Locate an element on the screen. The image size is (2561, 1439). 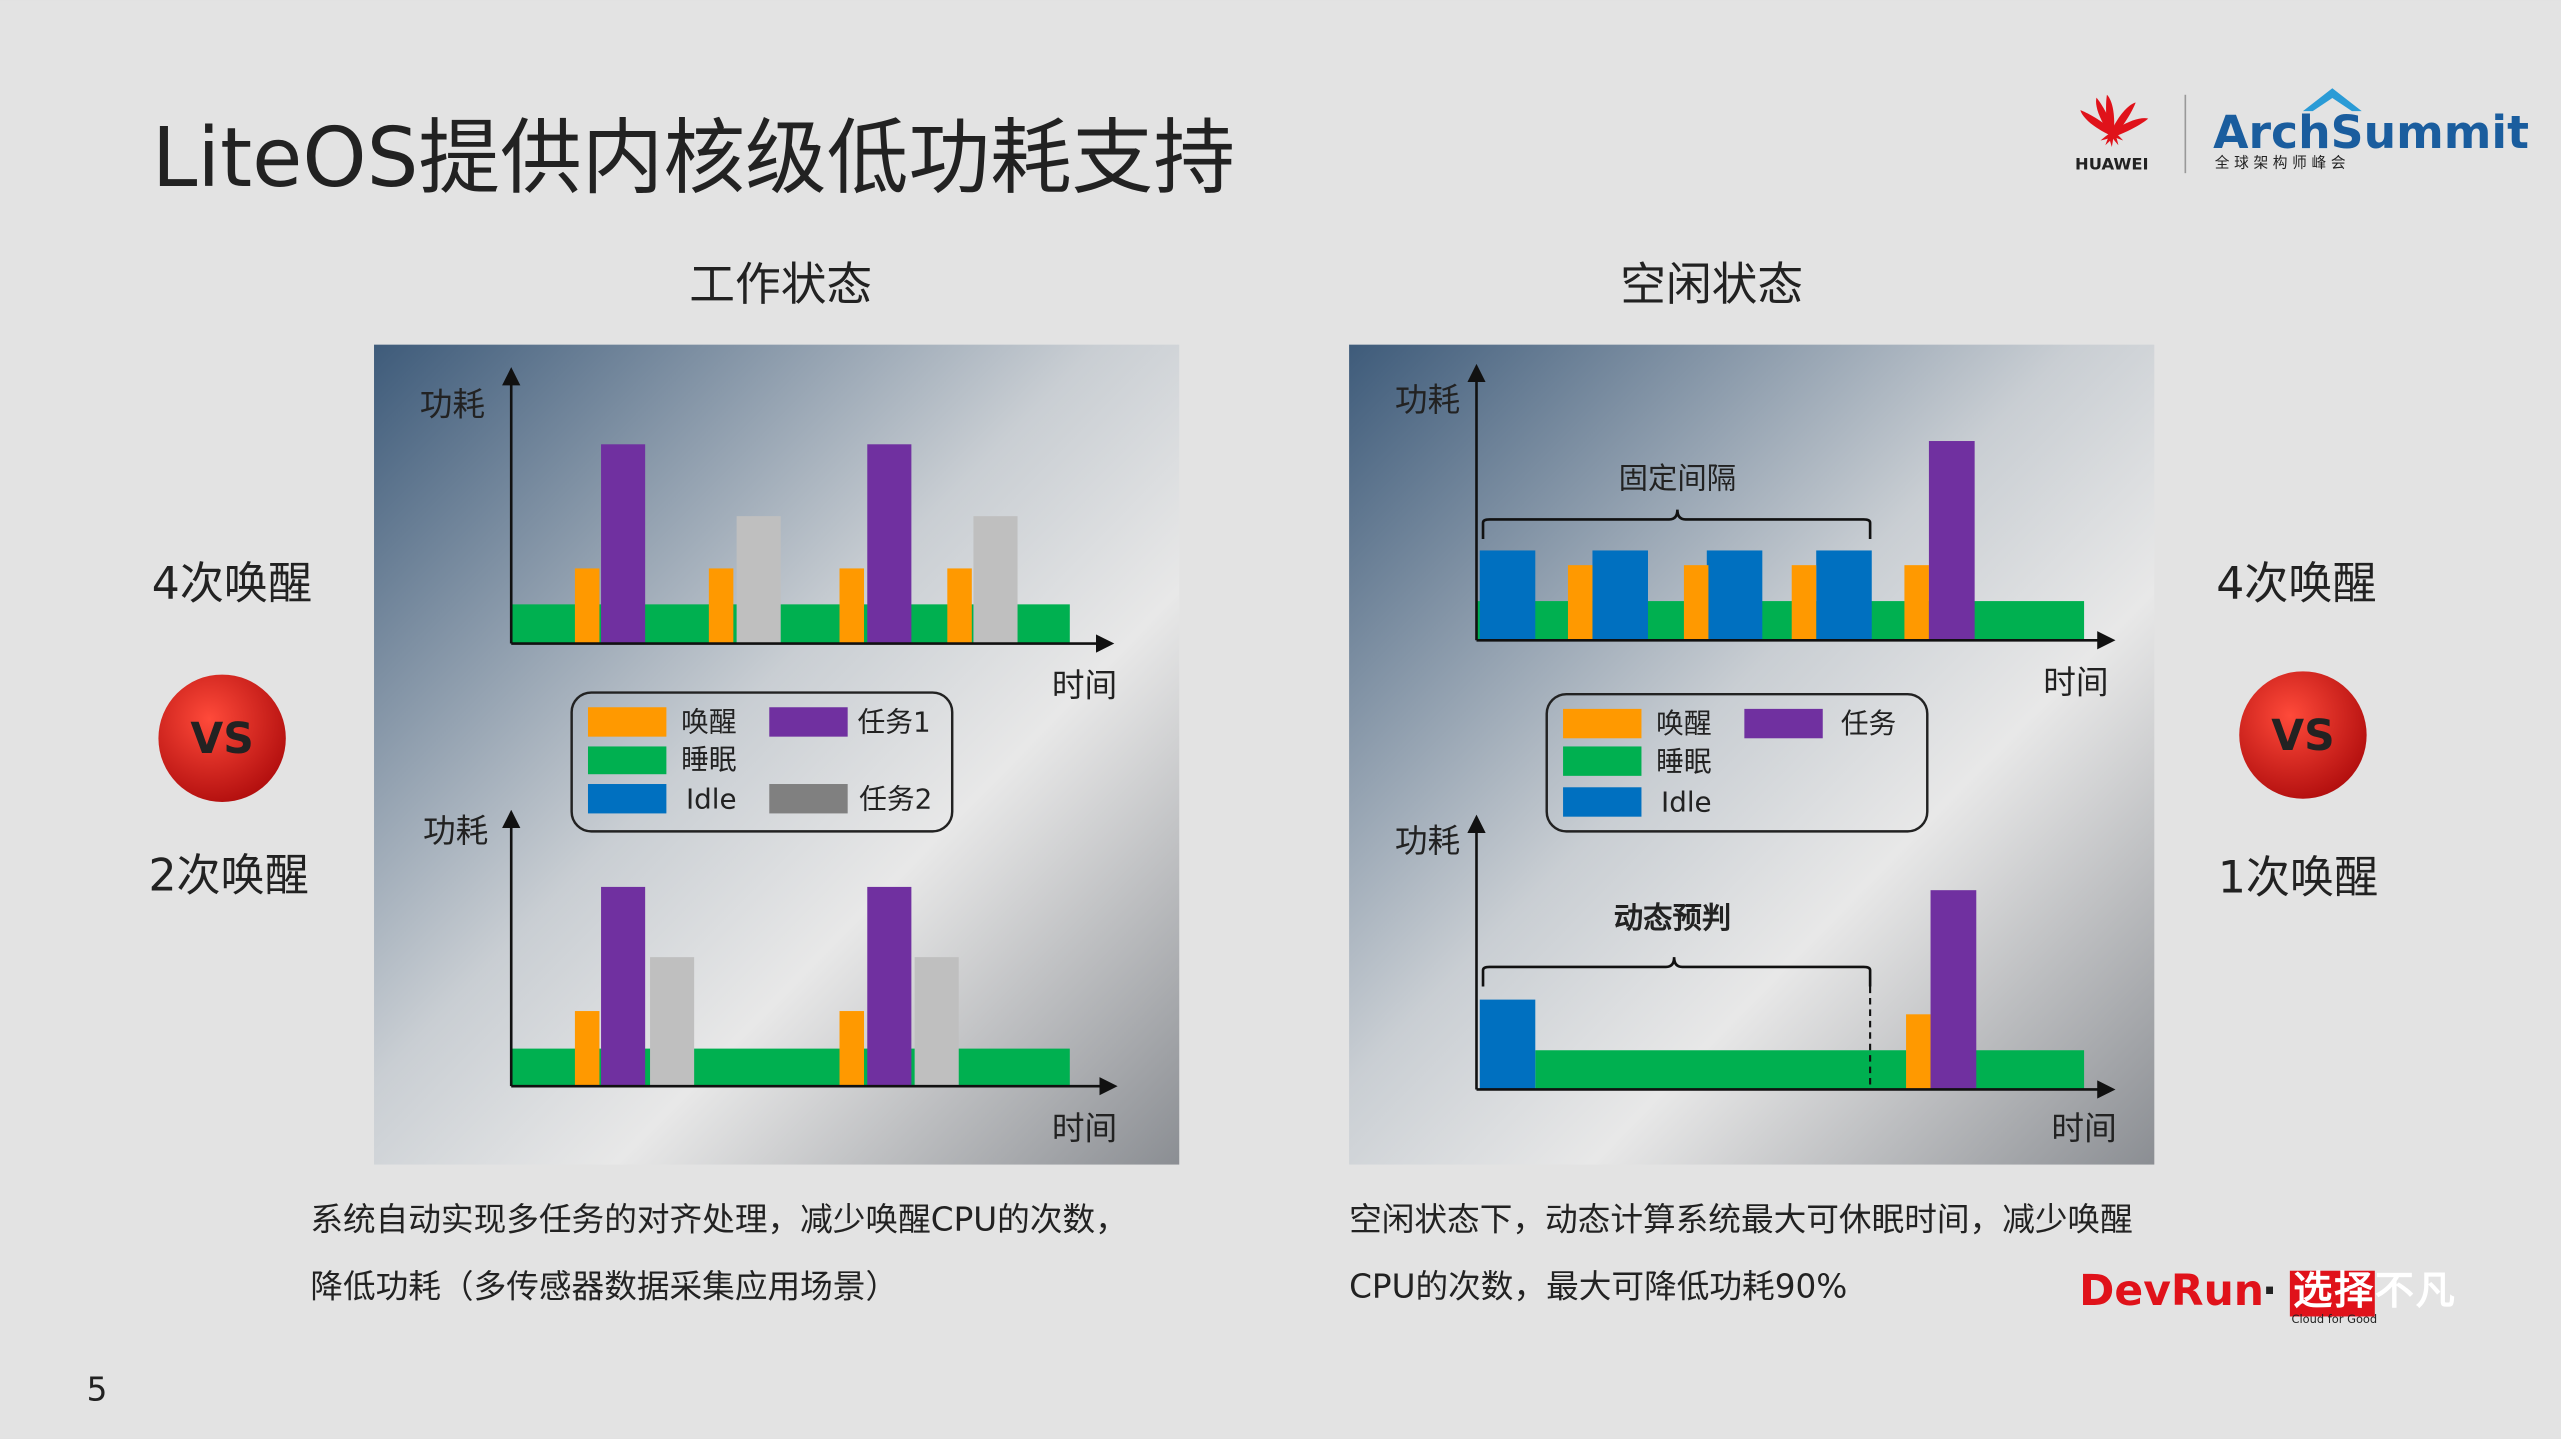
caption-line: CPU的次数，最大可降低功耗90% is located at coordinates (1598, 1287).